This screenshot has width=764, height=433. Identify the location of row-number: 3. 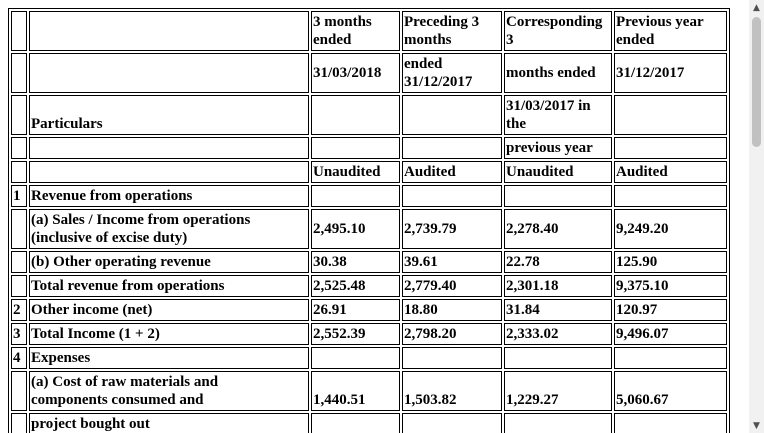
(19, 334).